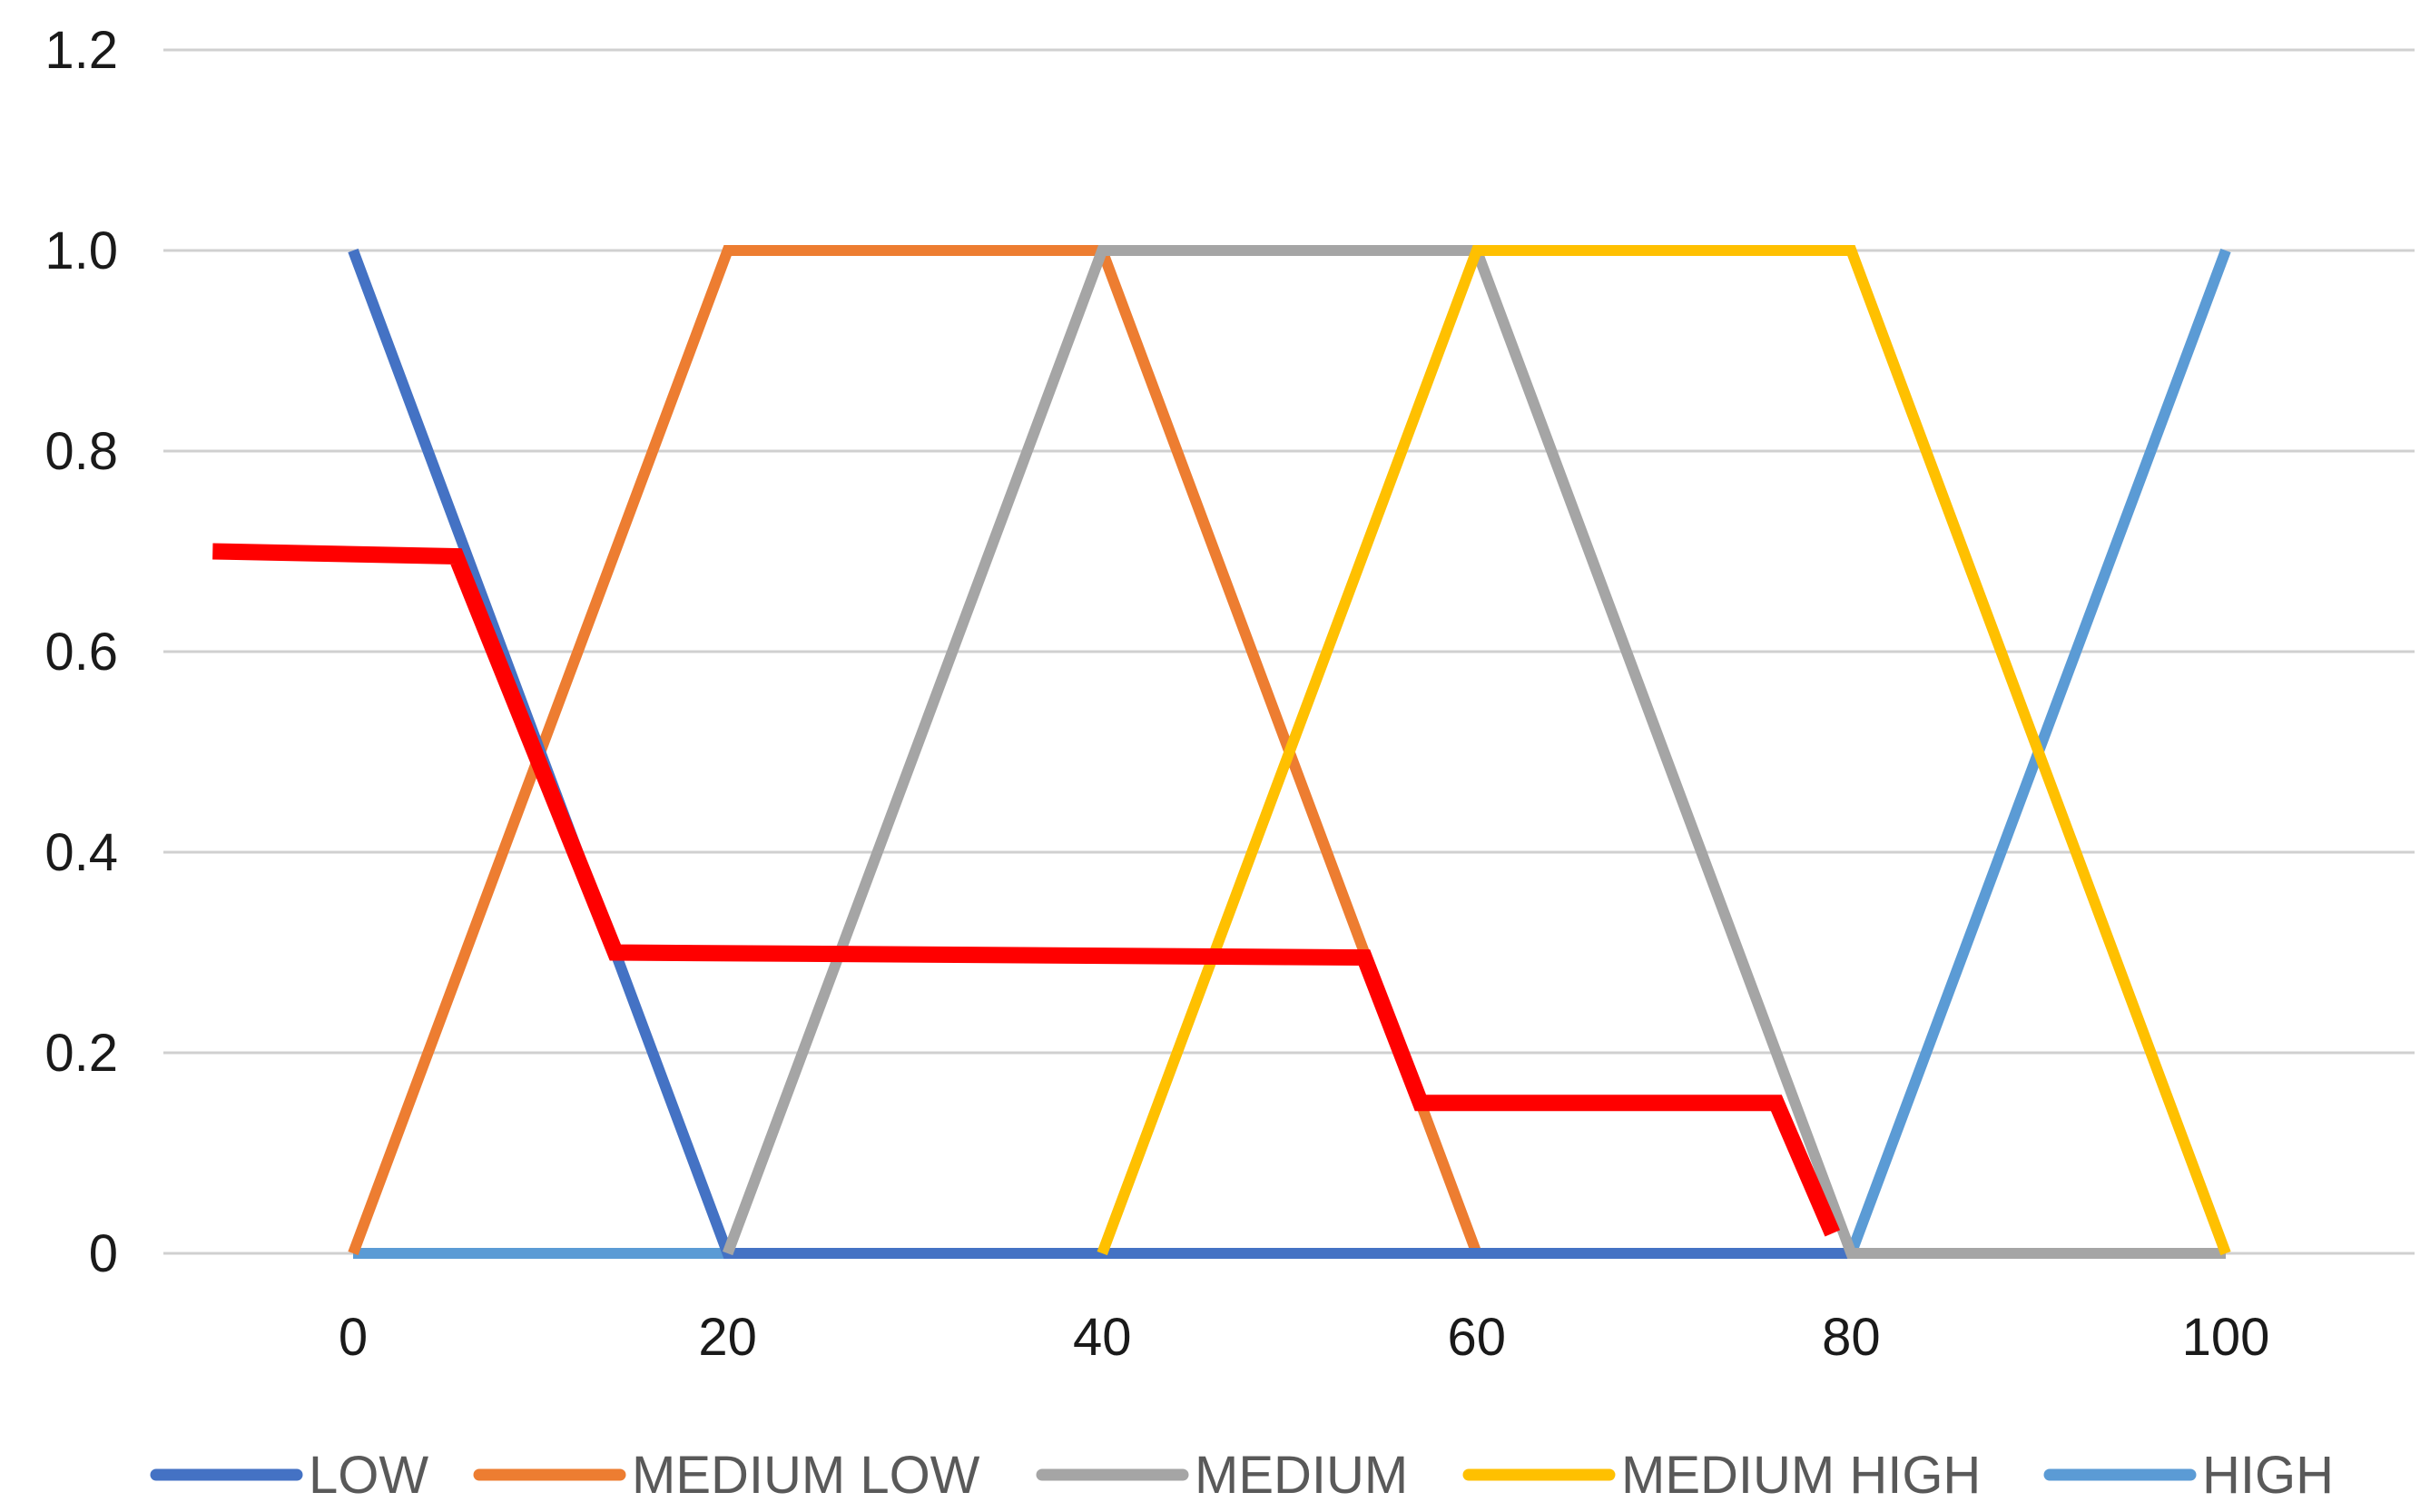 The image size is (2430, 1512). What do you see at coordinates (806, 1475) in the screenshot?
I see `legend-label: MEDIUM LOW` at bounding box center [806, 1475].